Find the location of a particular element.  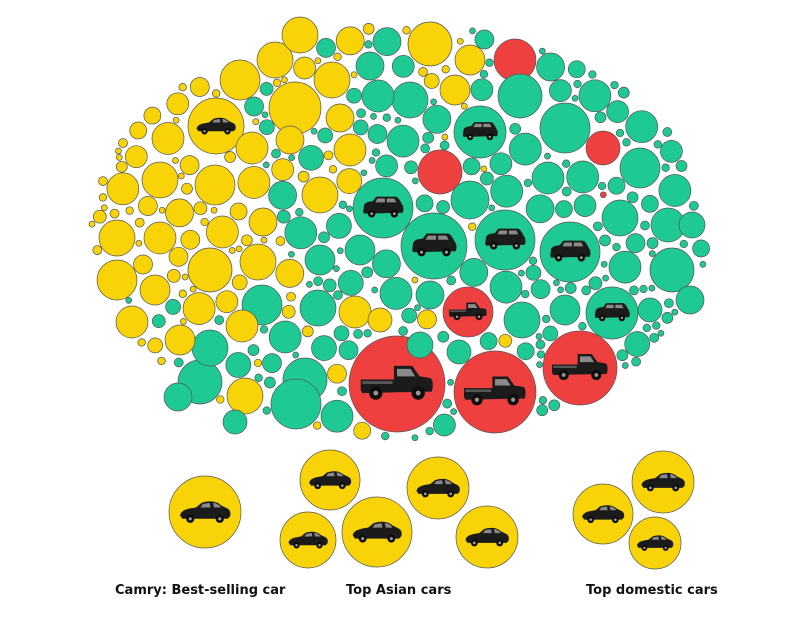

caption-camry: Camry: Best-selling car is located at coordinates (200, 590).